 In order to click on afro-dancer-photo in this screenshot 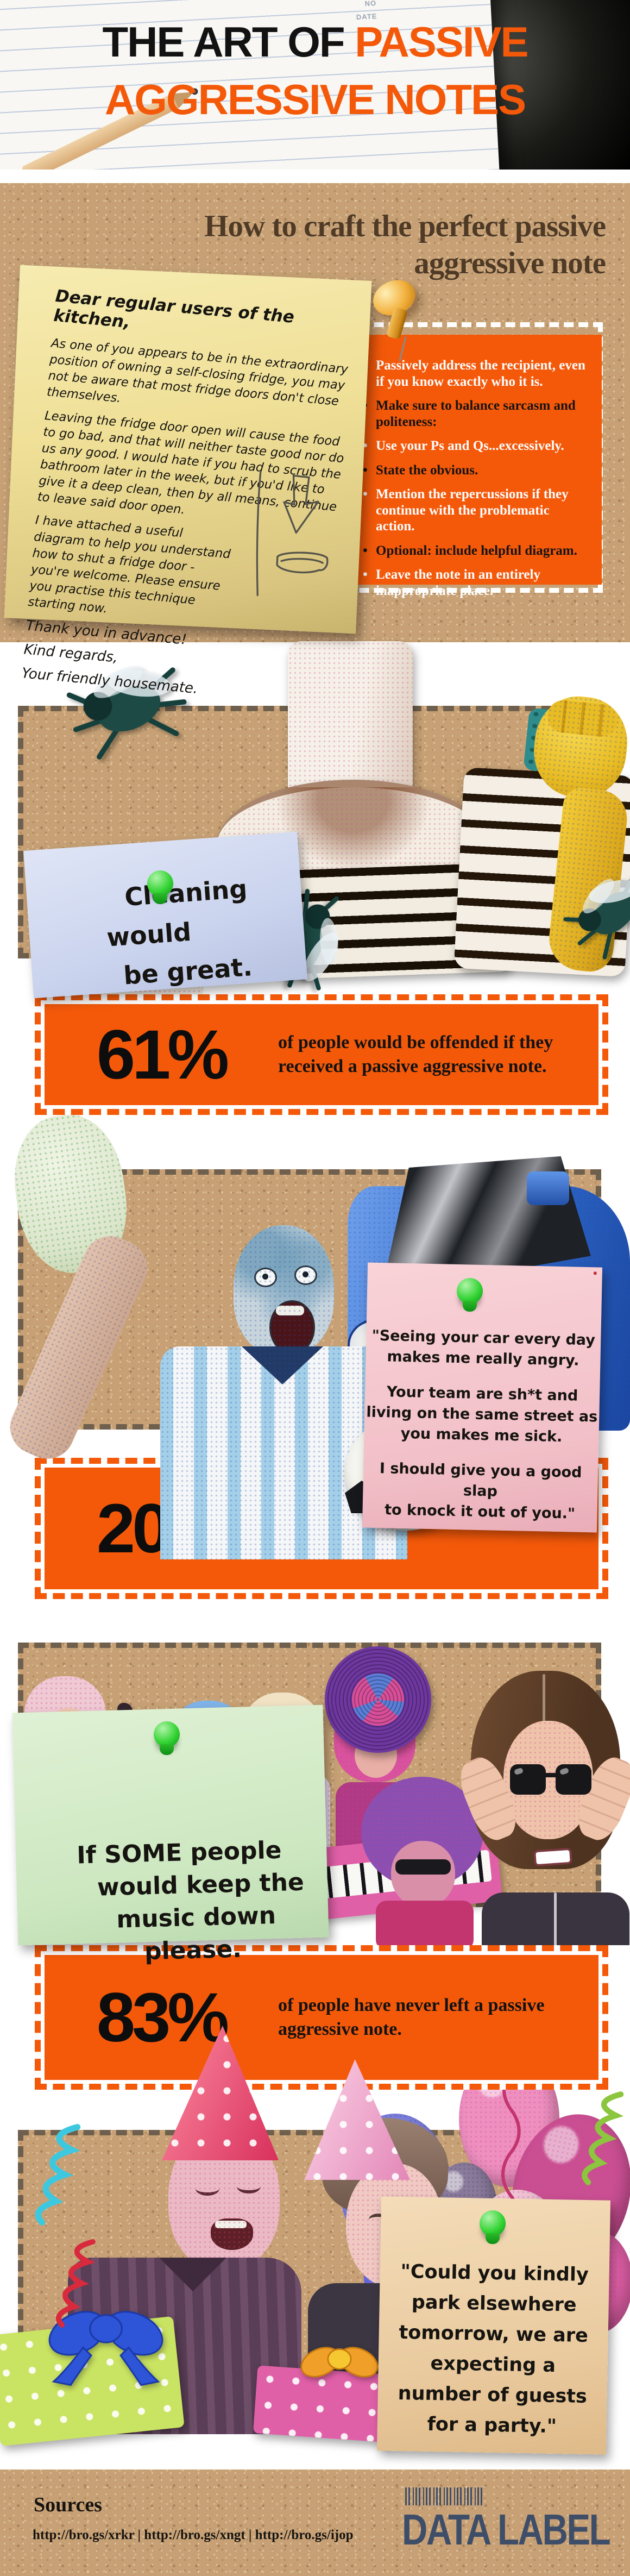, I will do `click(423, 1864)`.